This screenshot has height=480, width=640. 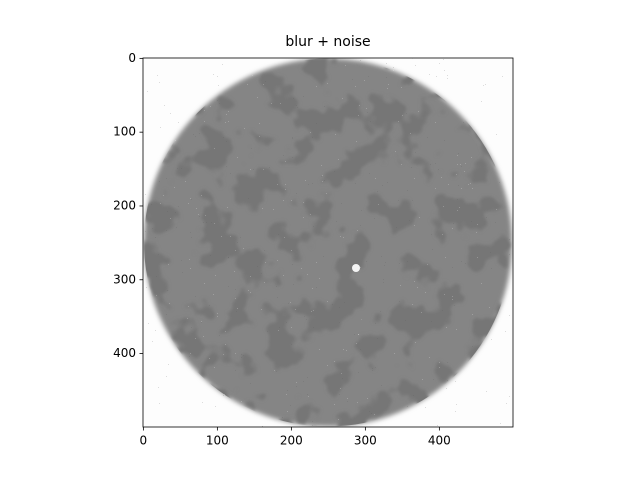 I want to click on y-tick-label: 200, so click(x=124, y=205).